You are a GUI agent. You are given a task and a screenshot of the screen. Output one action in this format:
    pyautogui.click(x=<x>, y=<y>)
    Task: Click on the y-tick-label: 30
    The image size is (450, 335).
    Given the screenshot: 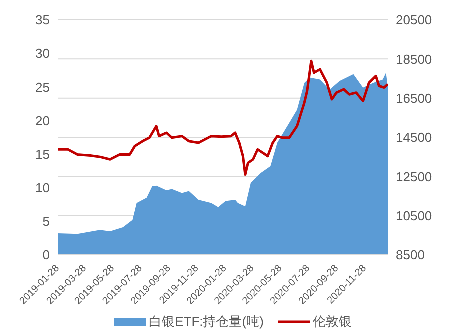 What is the action you would take?
    pyautogui.click(x=43, y=54)
    